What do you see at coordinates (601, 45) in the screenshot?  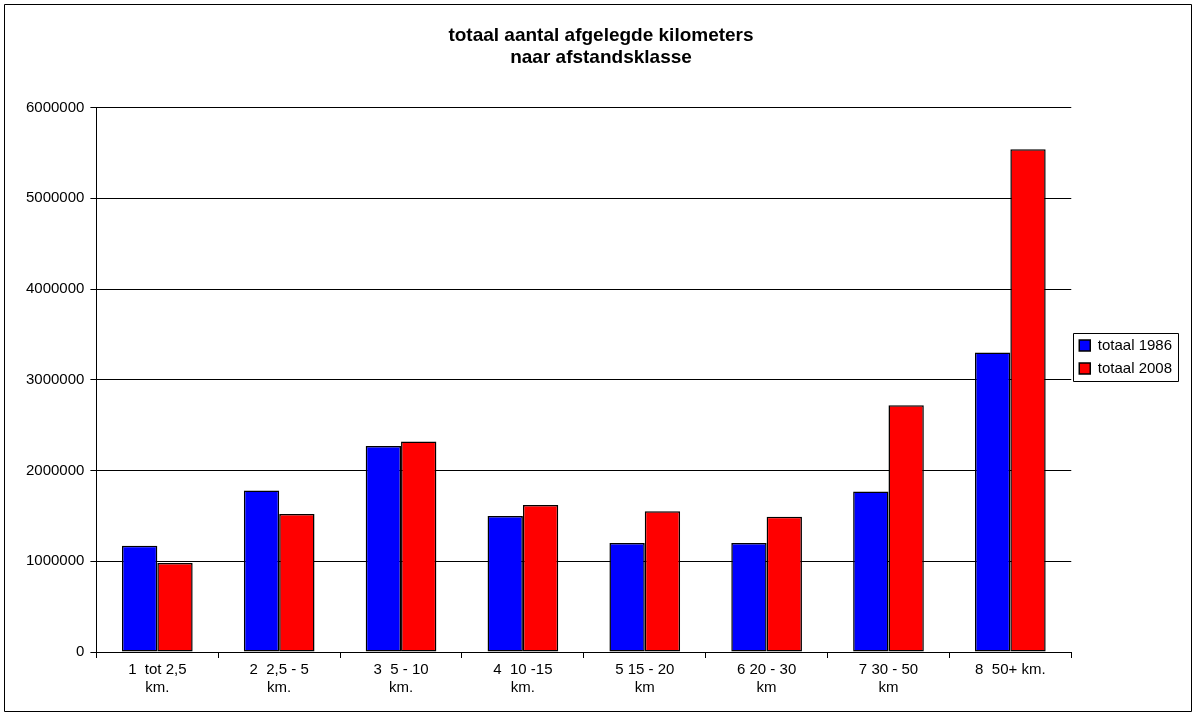 I see `chart-title: totaal aantal afgelegde kilometers naar afstandsklasse` at bounding box center [601, 45].